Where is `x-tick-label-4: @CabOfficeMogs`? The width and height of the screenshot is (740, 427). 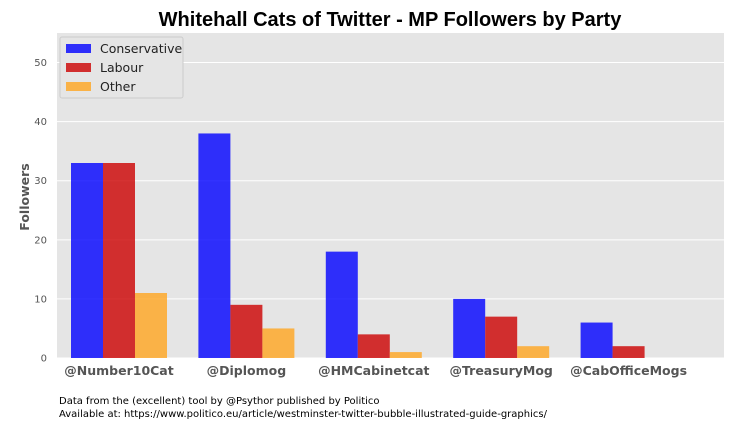 x-tick-label-4: @CabOfficeMogs is located at coordinates (628, 370).